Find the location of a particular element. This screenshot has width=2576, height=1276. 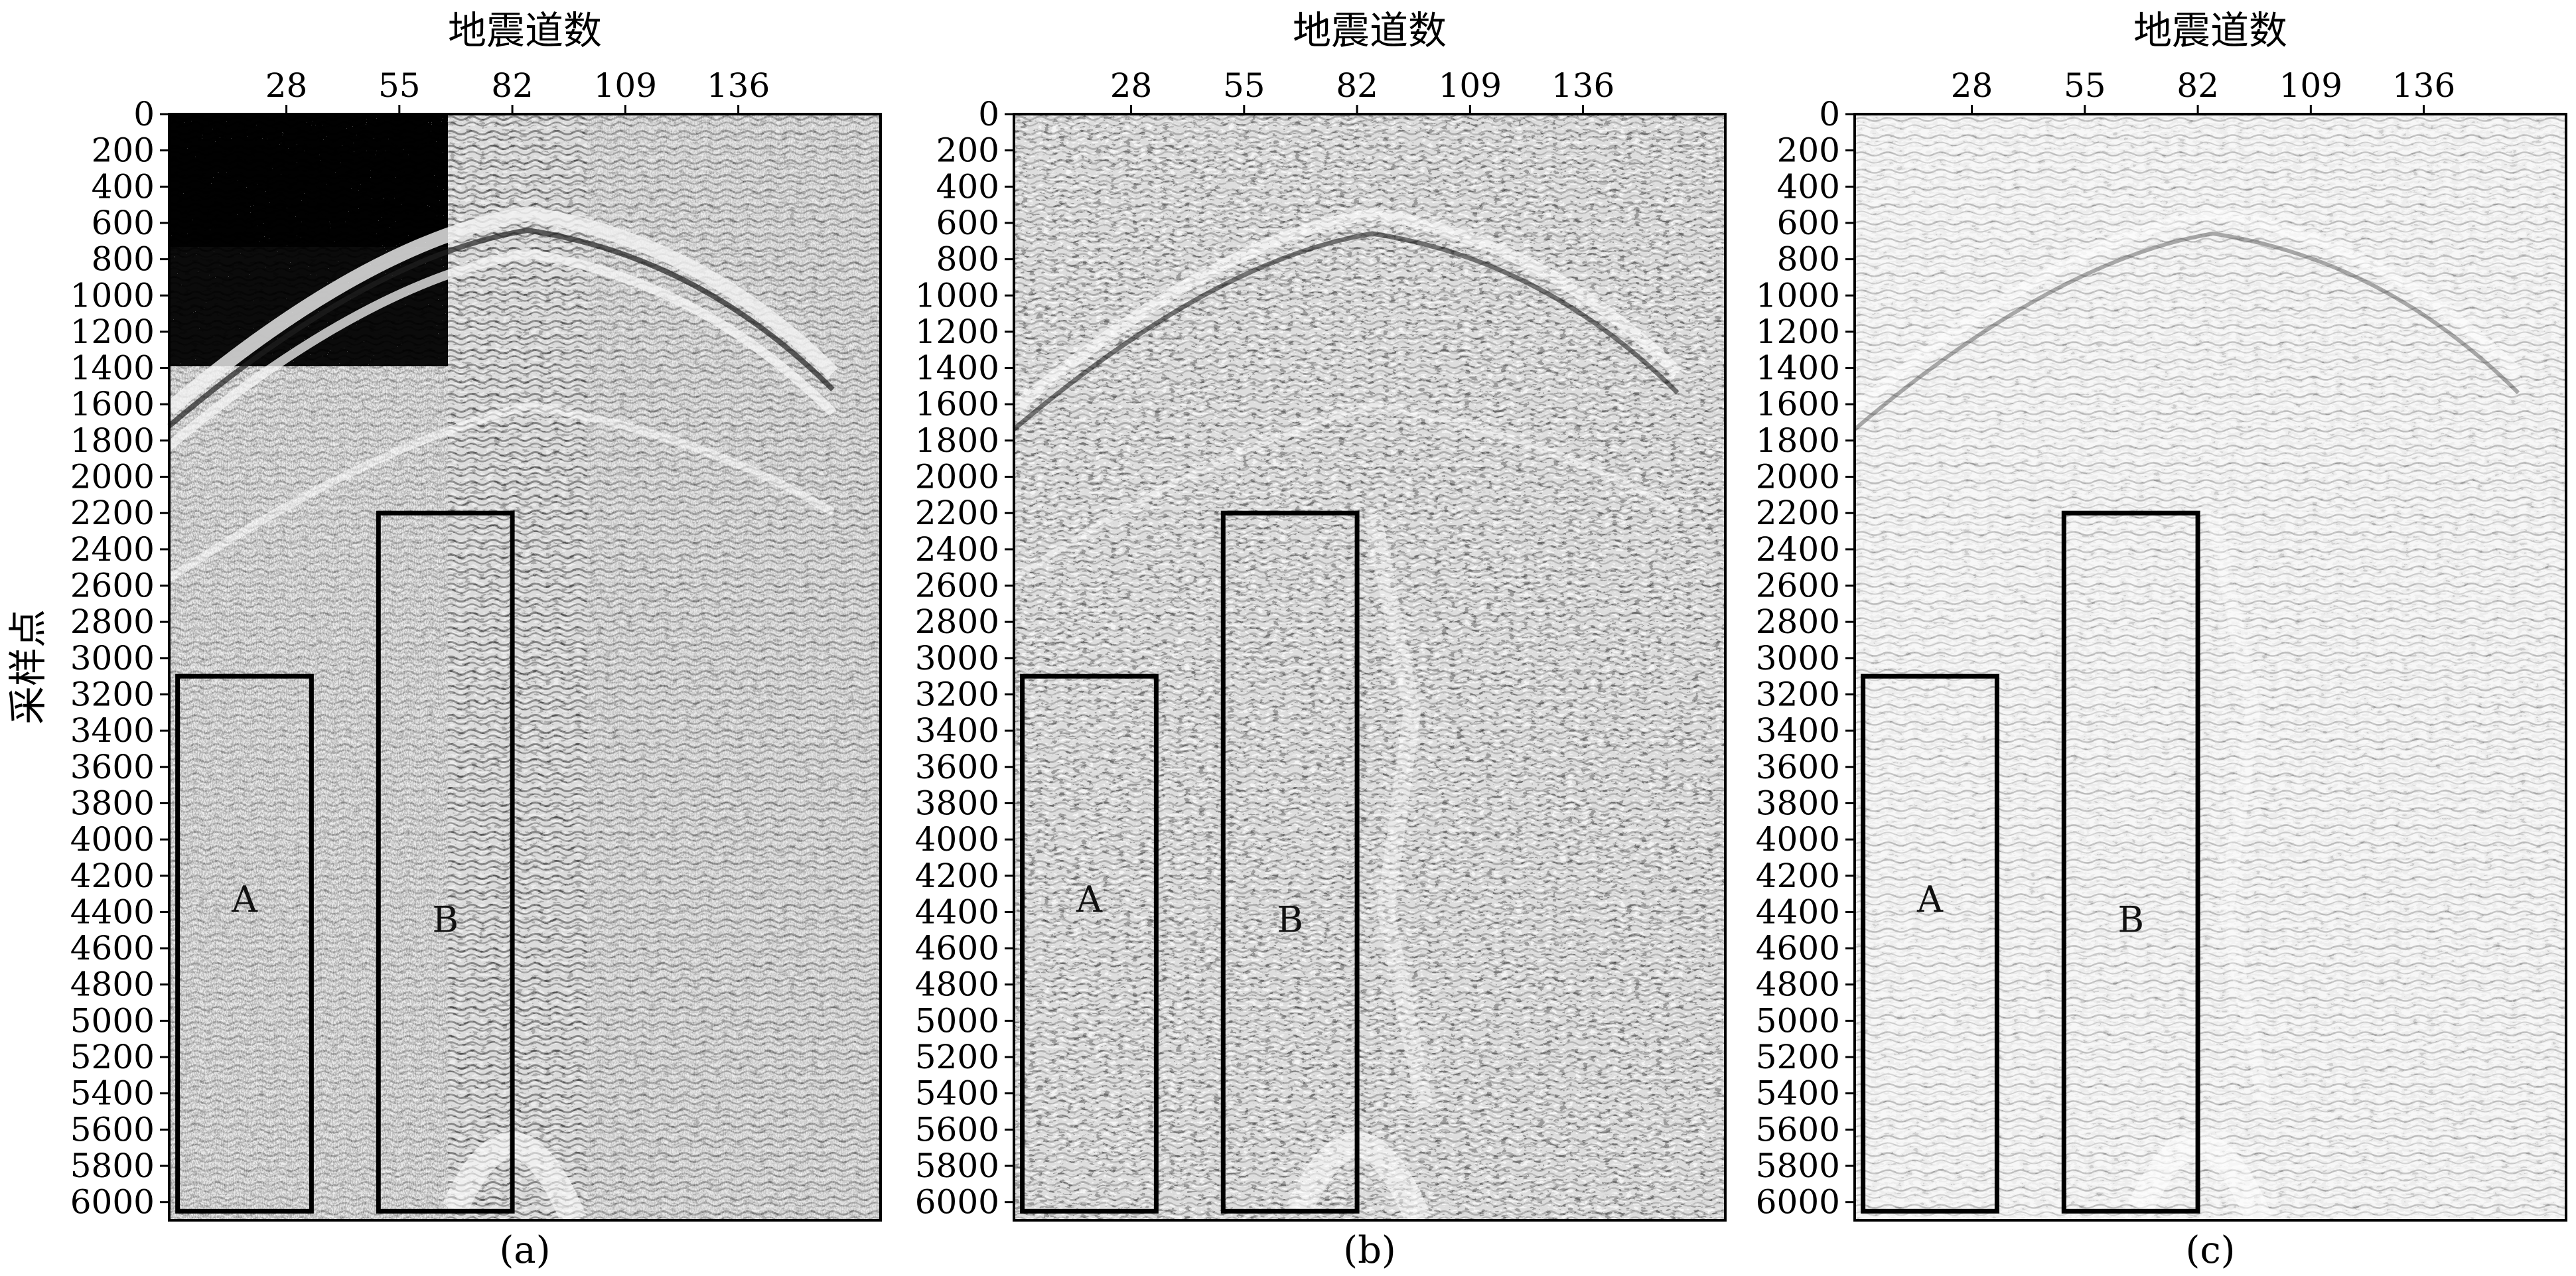

panel-caption-c: (c) is located at coordinates (2210, 1250).